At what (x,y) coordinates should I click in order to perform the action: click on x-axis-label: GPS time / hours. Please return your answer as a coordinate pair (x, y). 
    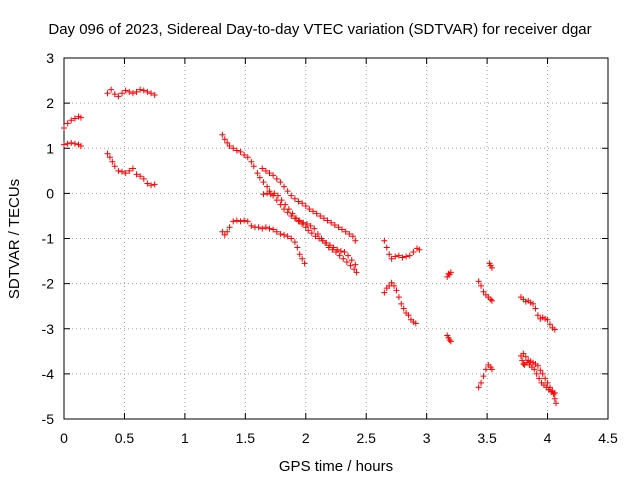
    Looking at the image, I should click on (336, 466).